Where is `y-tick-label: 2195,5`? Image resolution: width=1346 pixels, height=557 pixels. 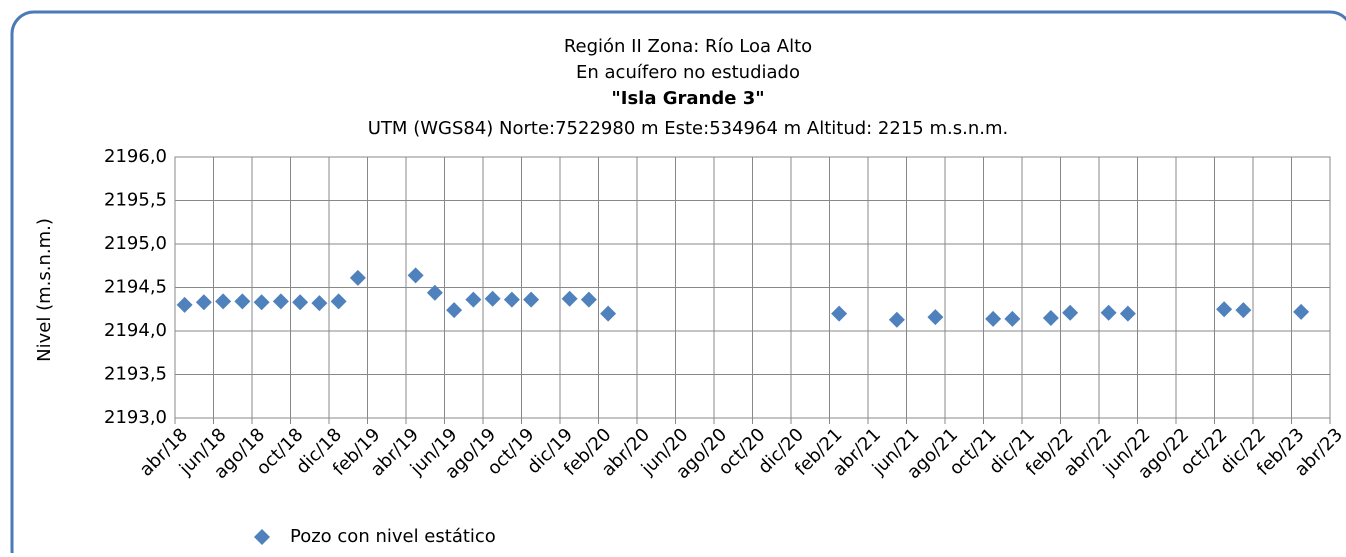 y-tick-label: 2195,5 is located at coordinates (135, 200).